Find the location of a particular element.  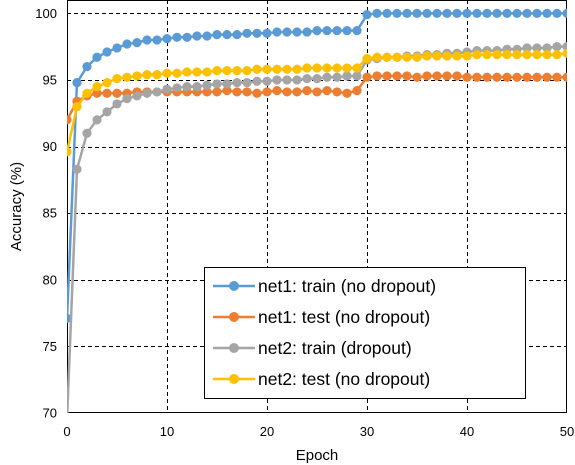

y-tick-label: 85 is located at coordinates (50, 213).